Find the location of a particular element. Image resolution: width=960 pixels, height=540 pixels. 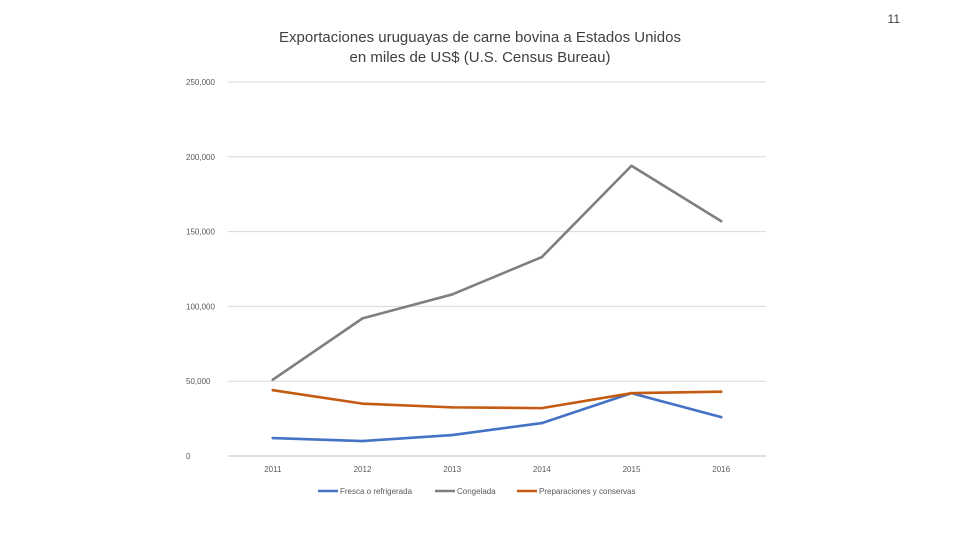

y-tick-label: 50,000 is located at coordinates (198, 381).